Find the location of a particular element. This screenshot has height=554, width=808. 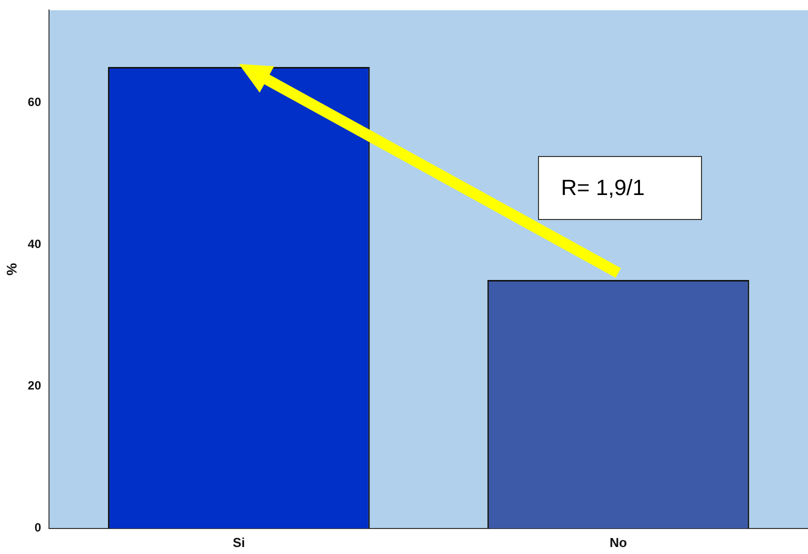

x-tick-label: Si is located at coordinates (239, 542).